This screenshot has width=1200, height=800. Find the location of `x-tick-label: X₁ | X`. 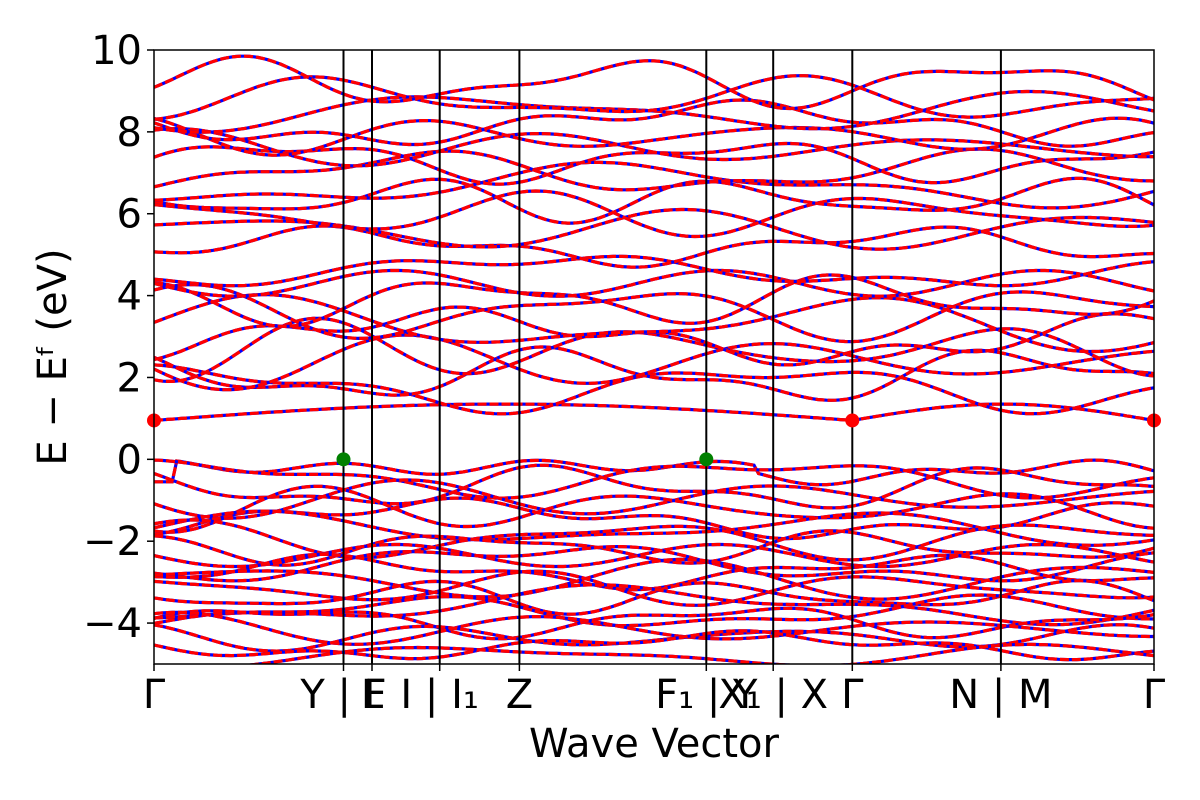

x-tick-label: X₁ | X is located at coordinates (773, 695).